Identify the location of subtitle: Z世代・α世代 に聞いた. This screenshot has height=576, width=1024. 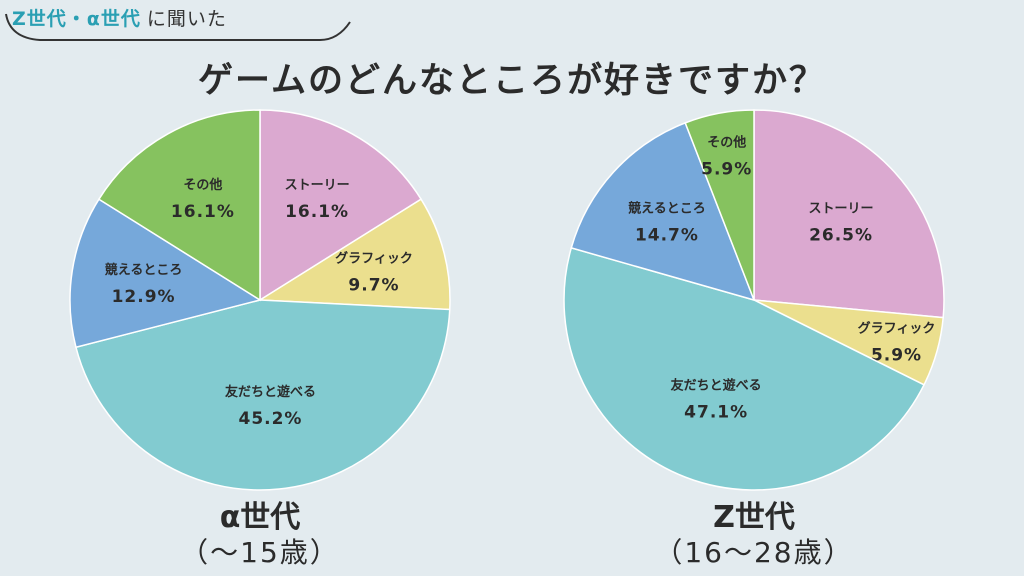
(119, 17).